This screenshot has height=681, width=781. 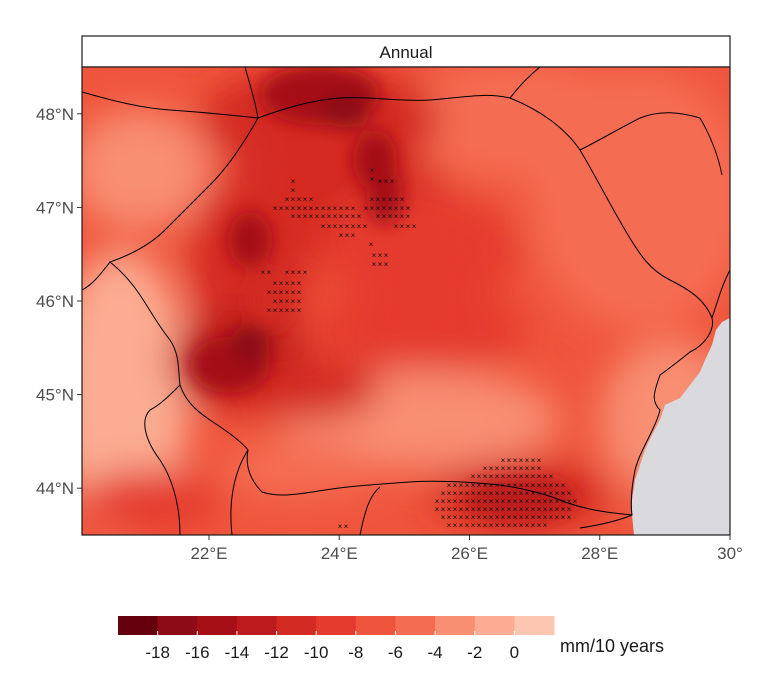 What do you see at coordinates (237, 652) in the screenshot?
I see `legend-label: -14` at bounding box center [237, 652].